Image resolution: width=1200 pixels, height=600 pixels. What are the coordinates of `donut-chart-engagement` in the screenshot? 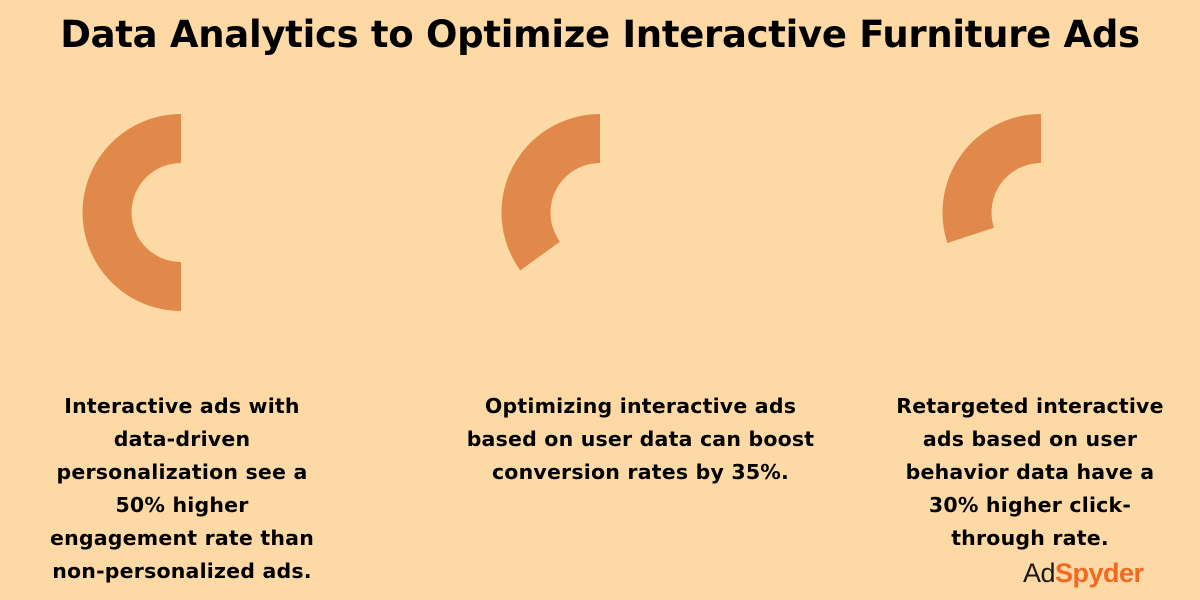 It's located at (181, 214).